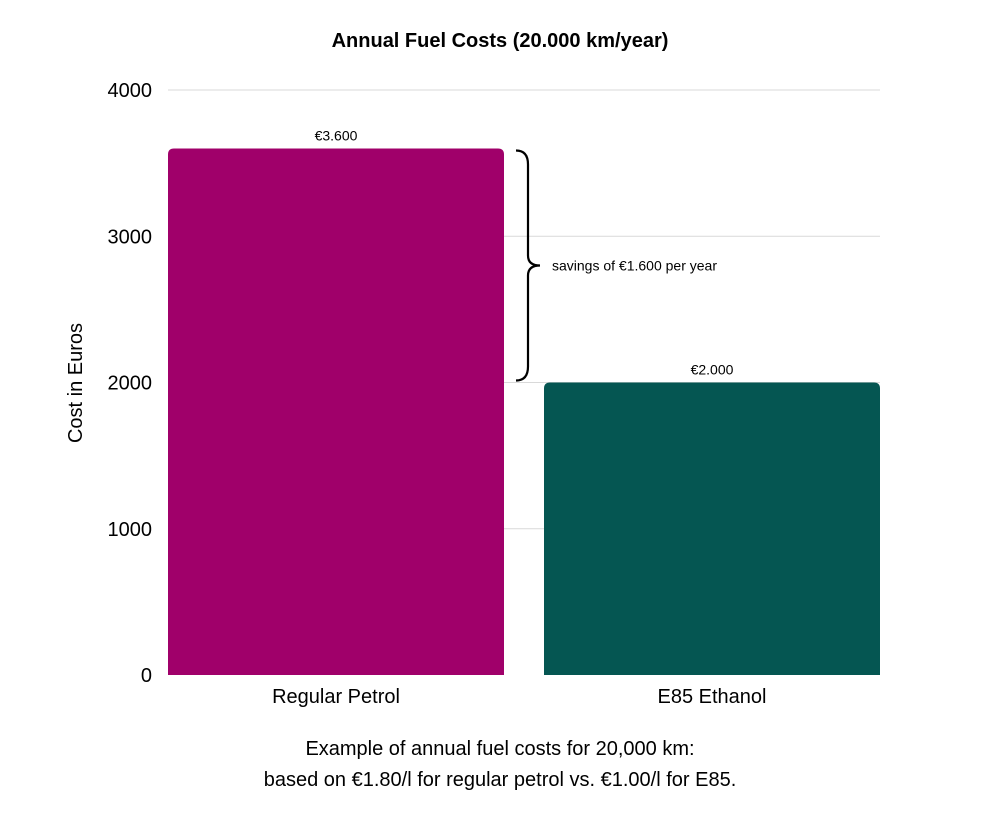 This screenshot has width=1000, height=816. I want to click on y-tick-label: 3000, so click(130, 237).